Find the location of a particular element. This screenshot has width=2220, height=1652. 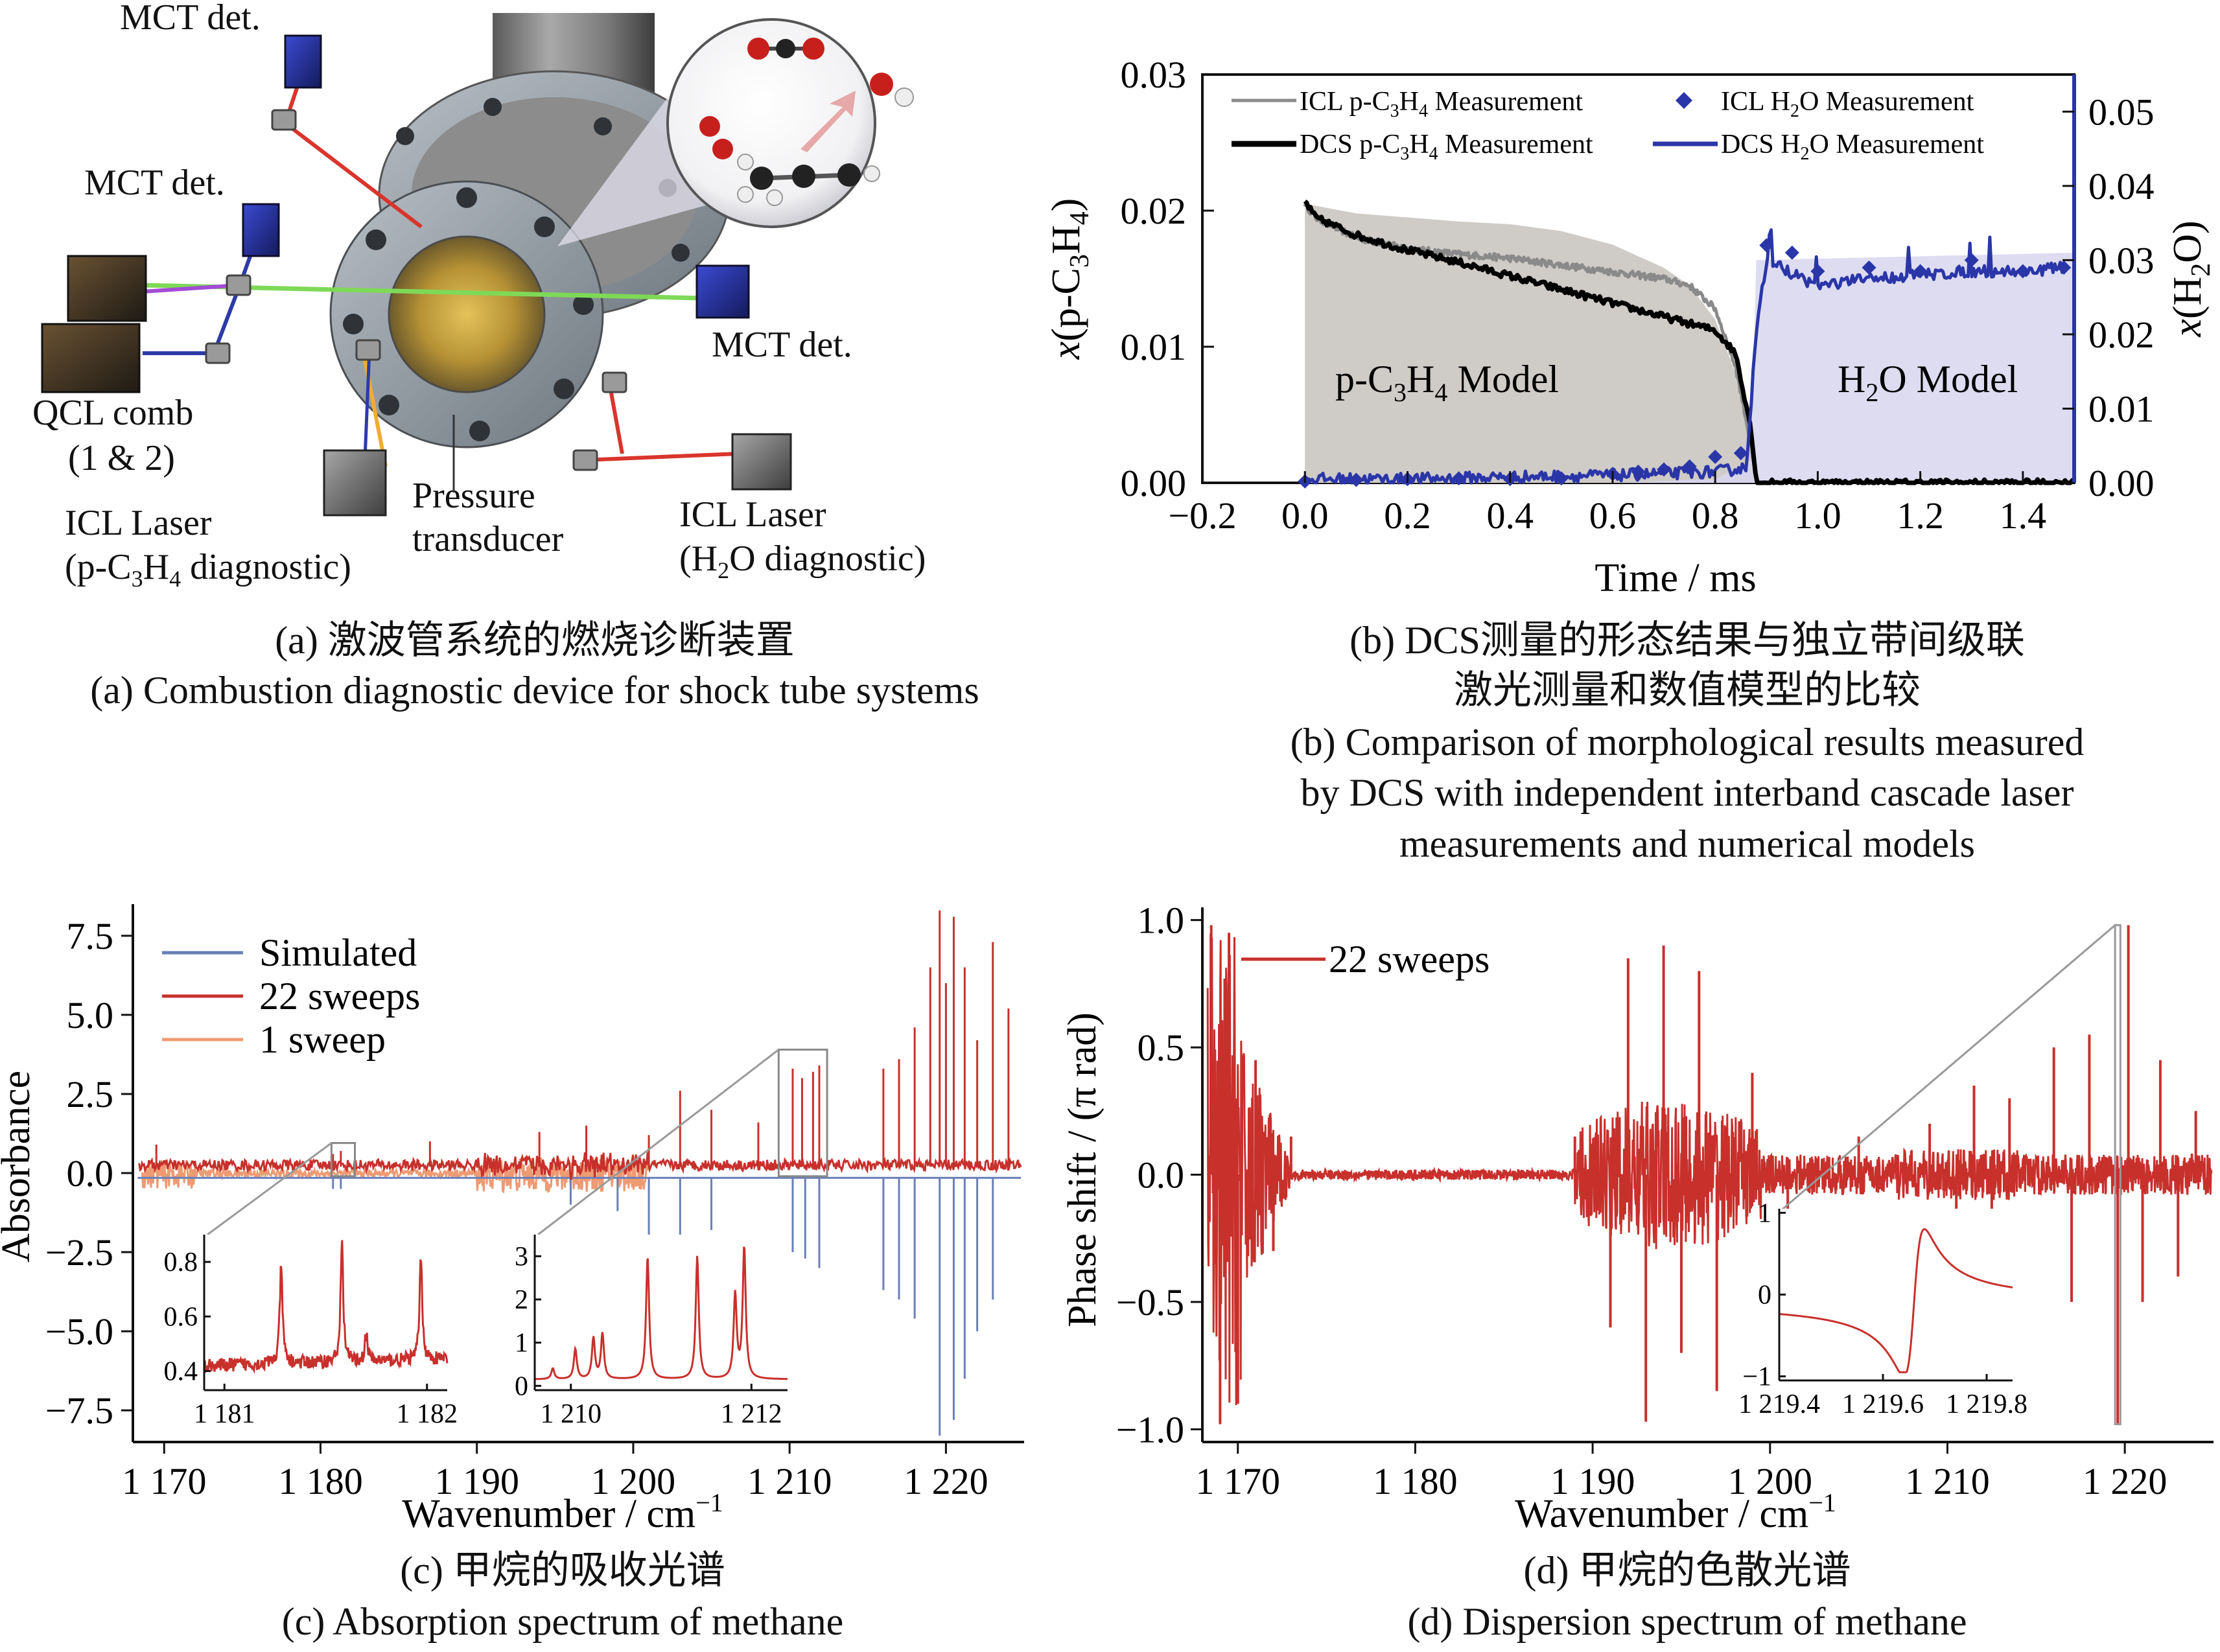

inset-y-tick-label: 0 is located at coordinates (521, 1386).